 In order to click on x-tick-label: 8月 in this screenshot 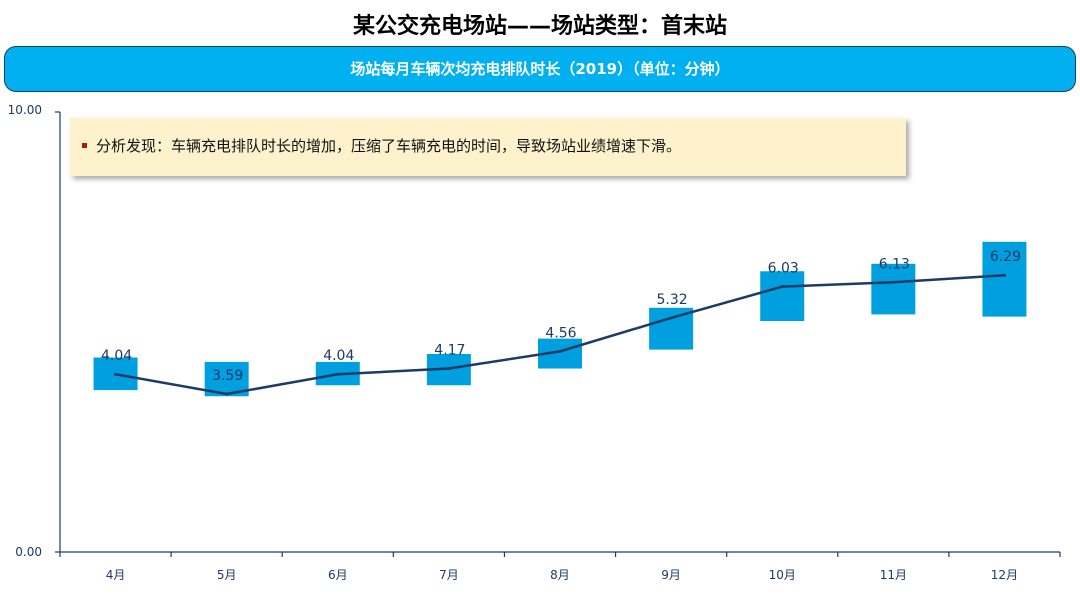, I will do `click(560, 575)`.